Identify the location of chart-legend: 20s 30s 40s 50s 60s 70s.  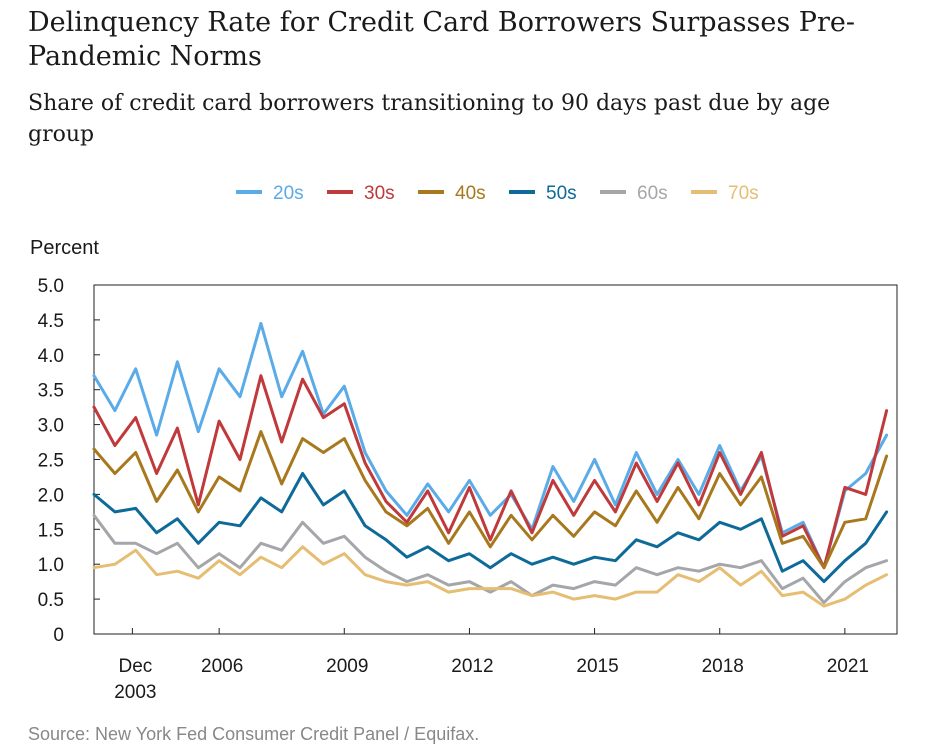
(497, 193).